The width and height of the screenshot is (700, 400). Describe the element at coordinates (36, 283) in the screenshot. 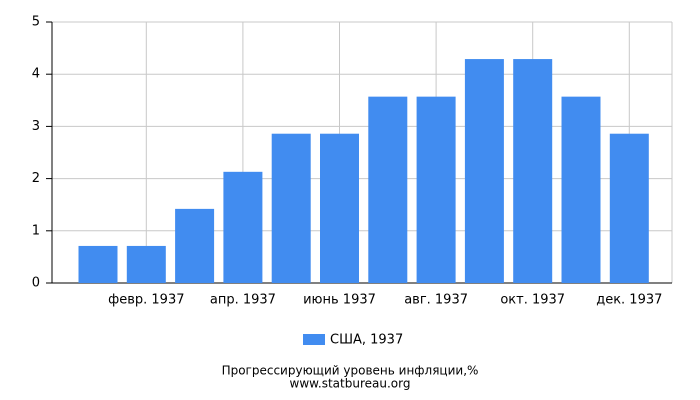

I see `y-tick-label: 0` at that location.